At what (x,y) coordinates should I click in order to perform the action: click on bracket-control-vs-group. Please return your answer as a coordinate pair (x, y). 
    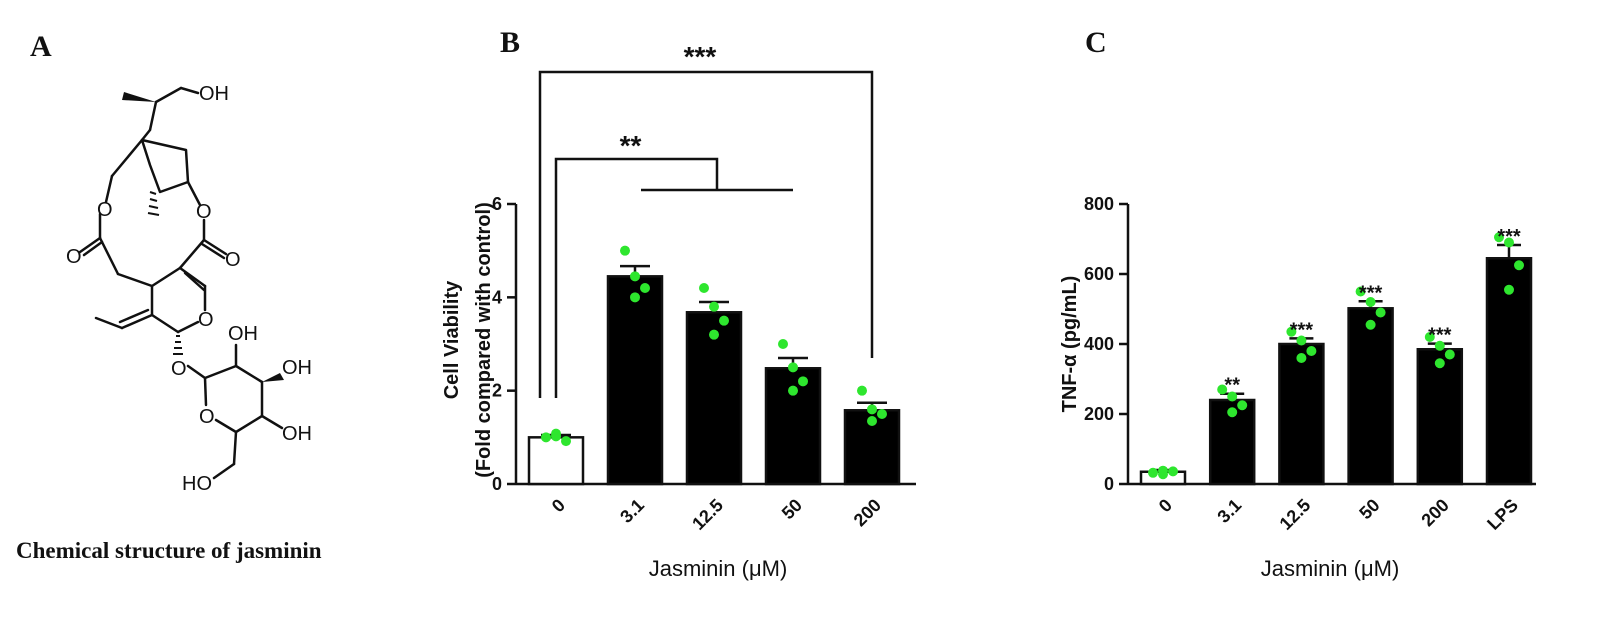
    Looking at the image, I should click on (636, 277).